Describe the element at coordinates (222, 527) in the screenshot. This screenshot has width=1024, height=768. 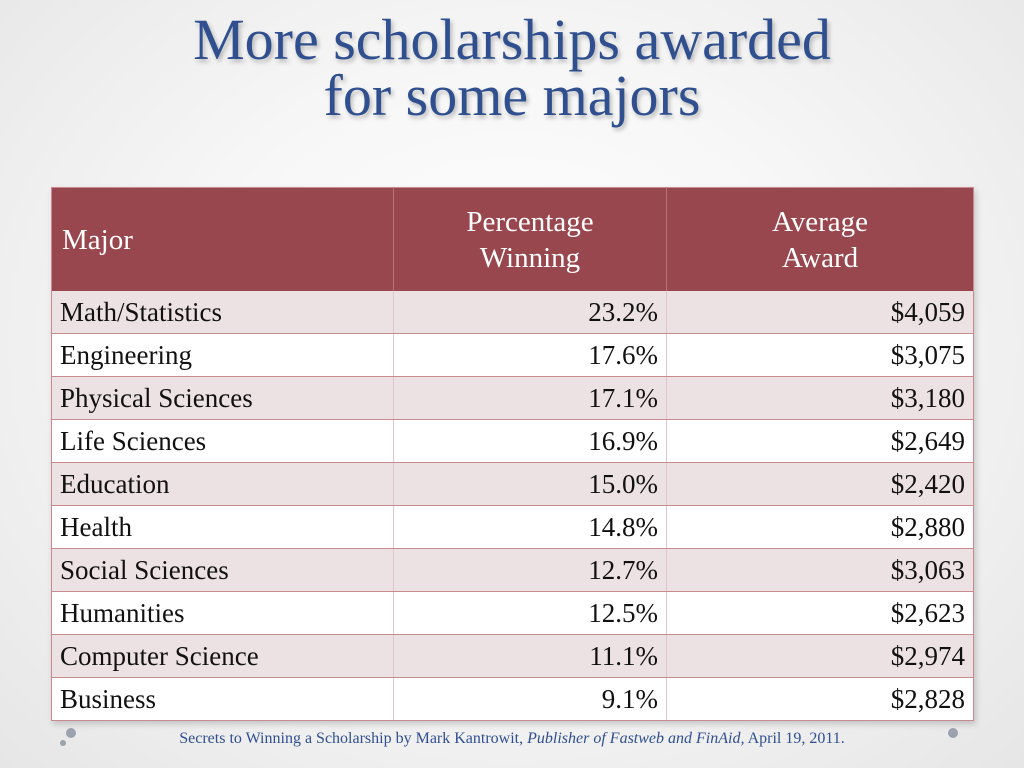
I see `cell-major: Health` at that location.